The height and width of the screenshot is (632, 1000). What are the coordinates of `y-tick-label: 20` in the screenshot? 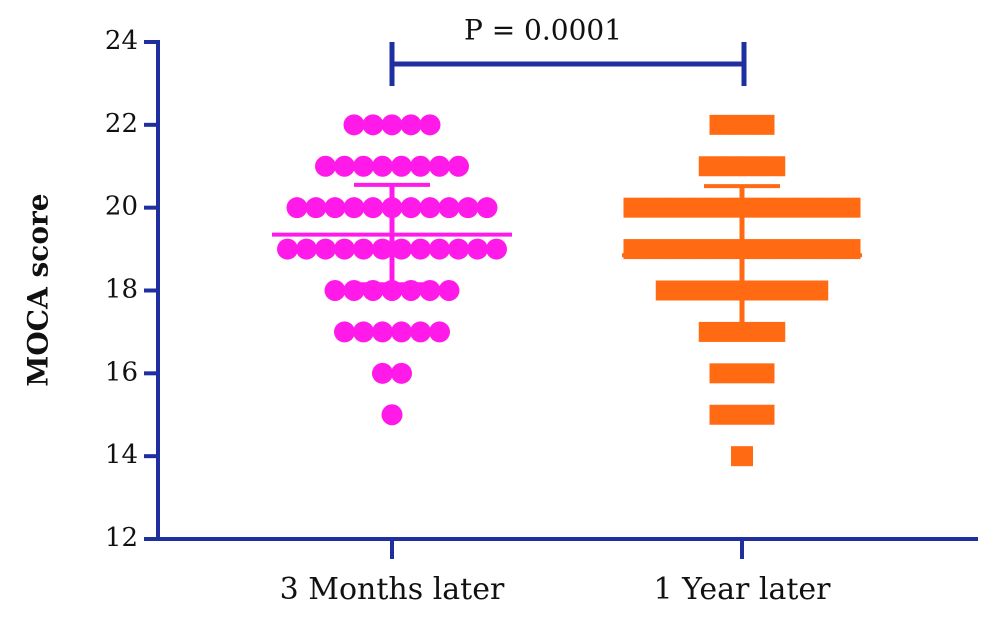 It's located at (121, 207).